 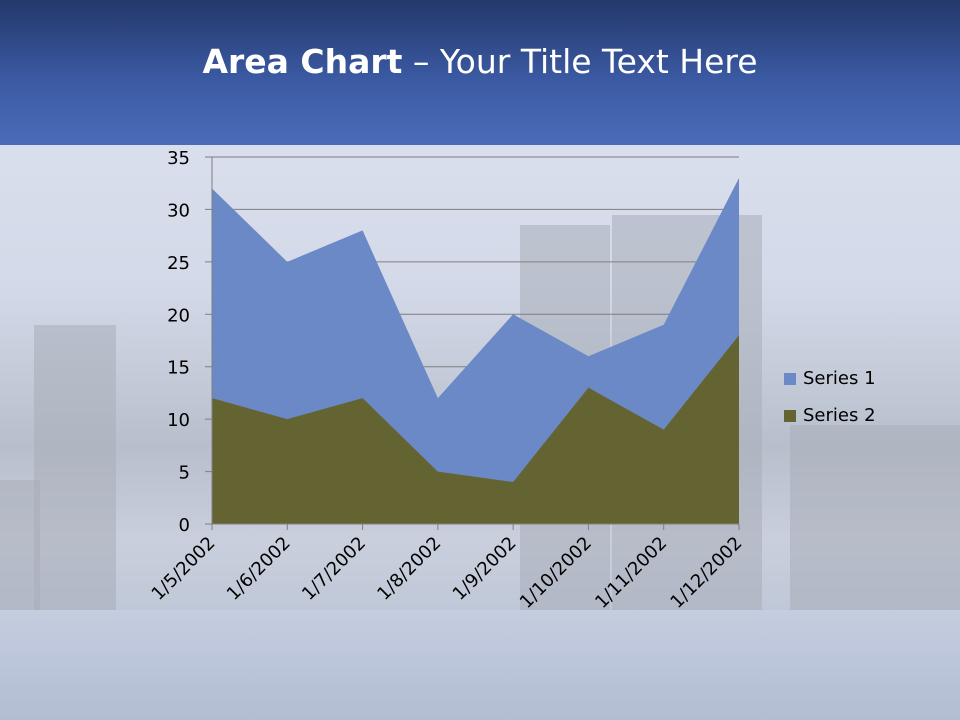 I want to click on x-tick-label: 1/9/2002, so click(x=485, y=569).